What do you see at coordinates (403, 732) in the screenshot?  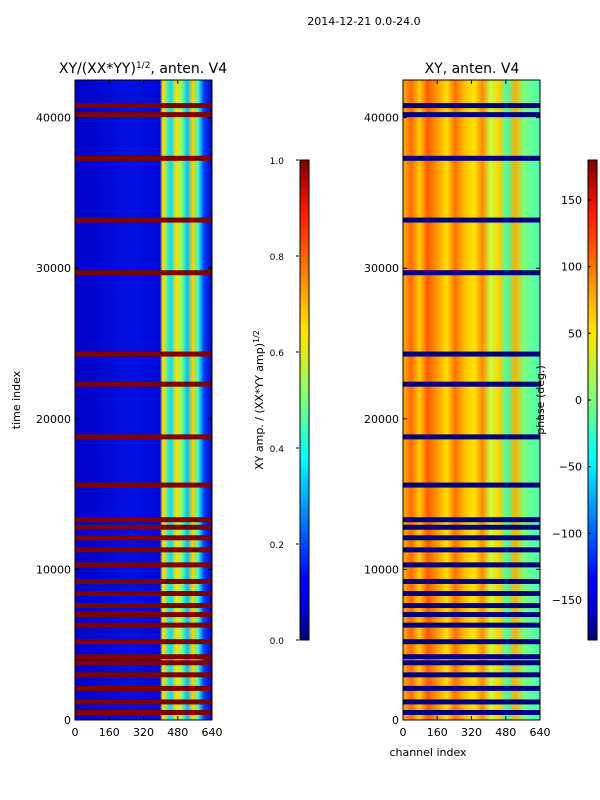 I see `phase-x-tick-label: 0` at bounding box center [403, 732].